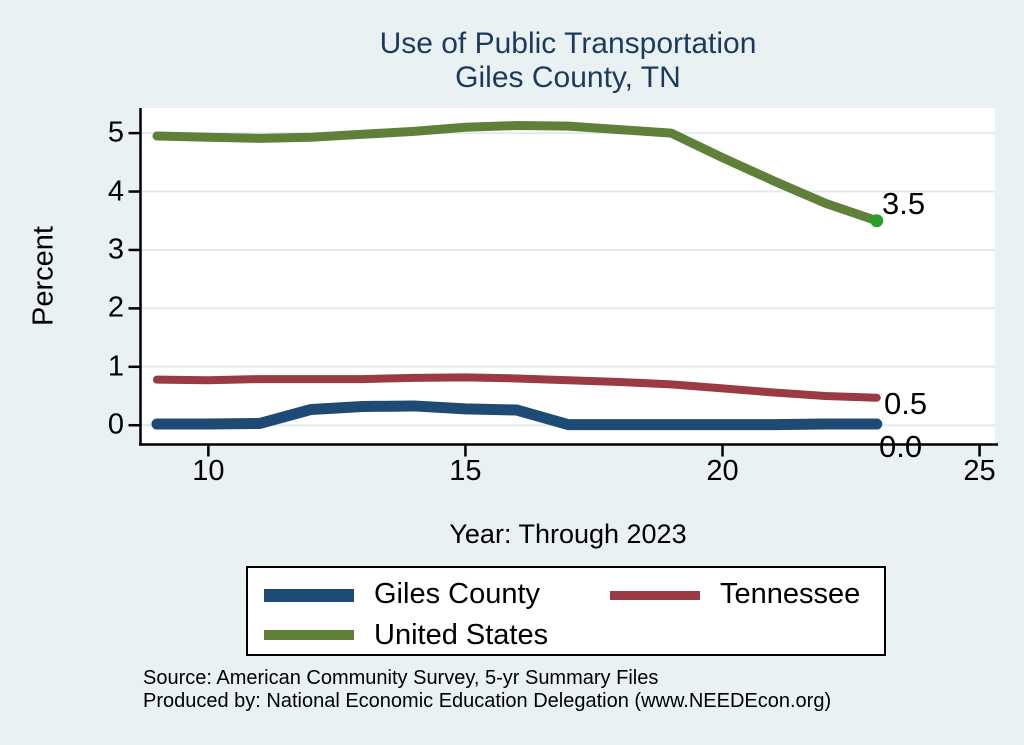 This screenshot has width=1024, height=745. What do you see at coordinates (790, 594) in the screenshot?
I see `legend-label-tennessee: Tennessee` at bounding box center [790, 594].